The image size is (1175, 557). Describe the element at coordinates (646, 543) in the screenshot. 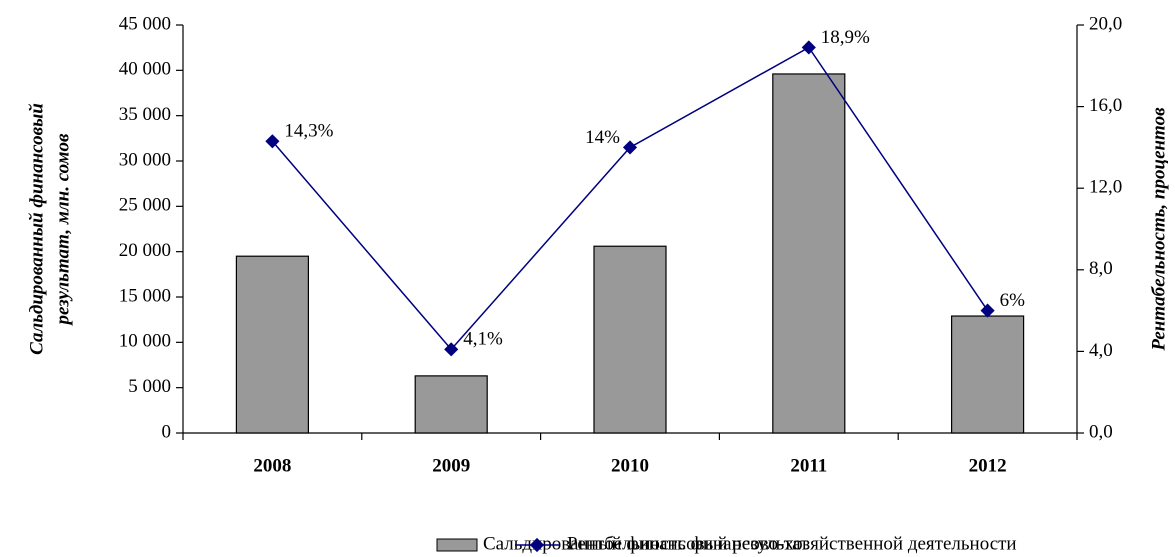

I see `legend-label: Сальдированный финансовый результат` at that location.